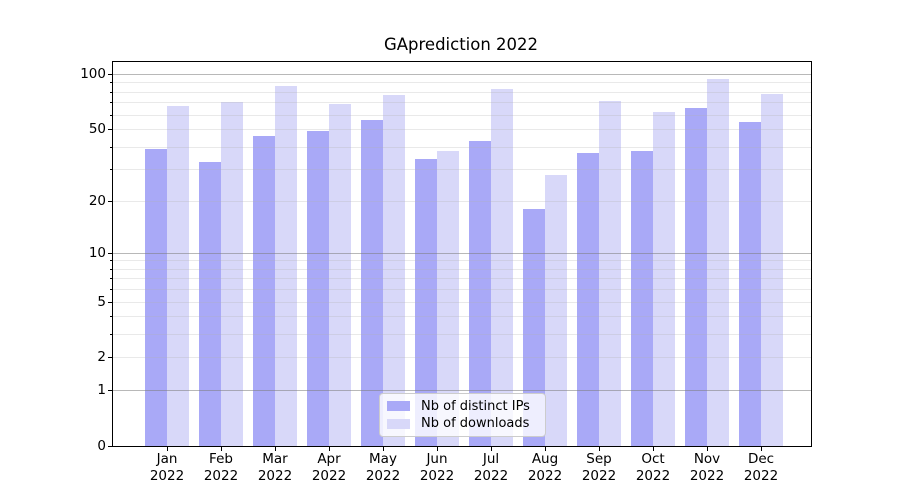  I want to click on bar-downloads-nov, so click(718, 262).